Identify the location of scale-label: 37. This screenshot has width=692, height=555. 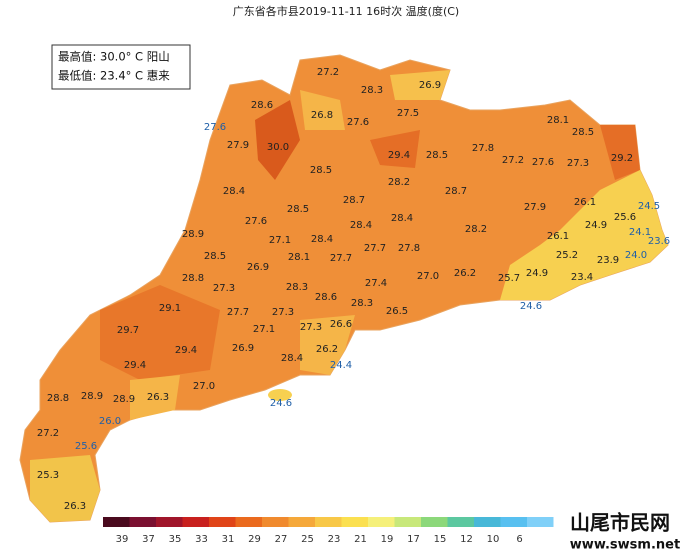
(148, 539).